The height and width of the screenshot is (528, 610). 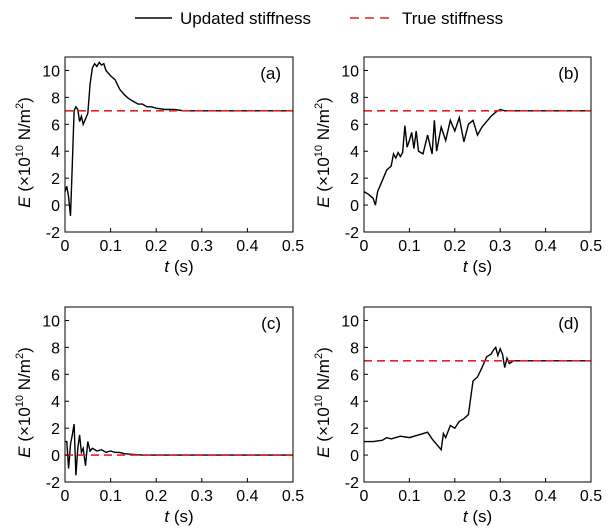 I want to click on legend-label-updated: Updated stiffness, so click(x=245, y=18).